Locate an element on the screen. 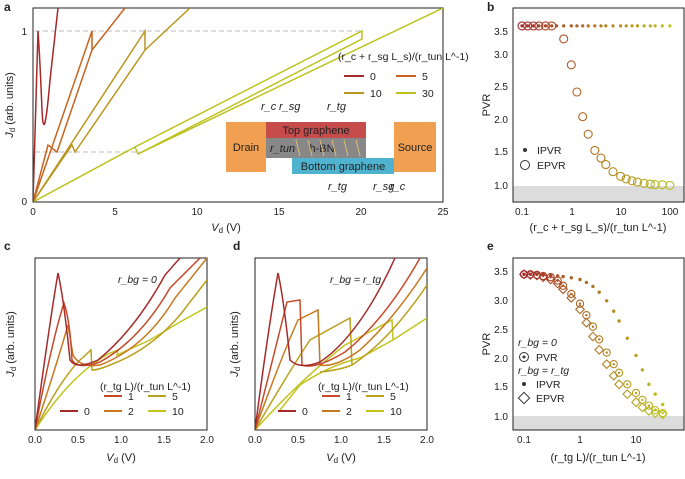  panel-d-xtick-2: 1.0 is located at coordinates (341, 440).